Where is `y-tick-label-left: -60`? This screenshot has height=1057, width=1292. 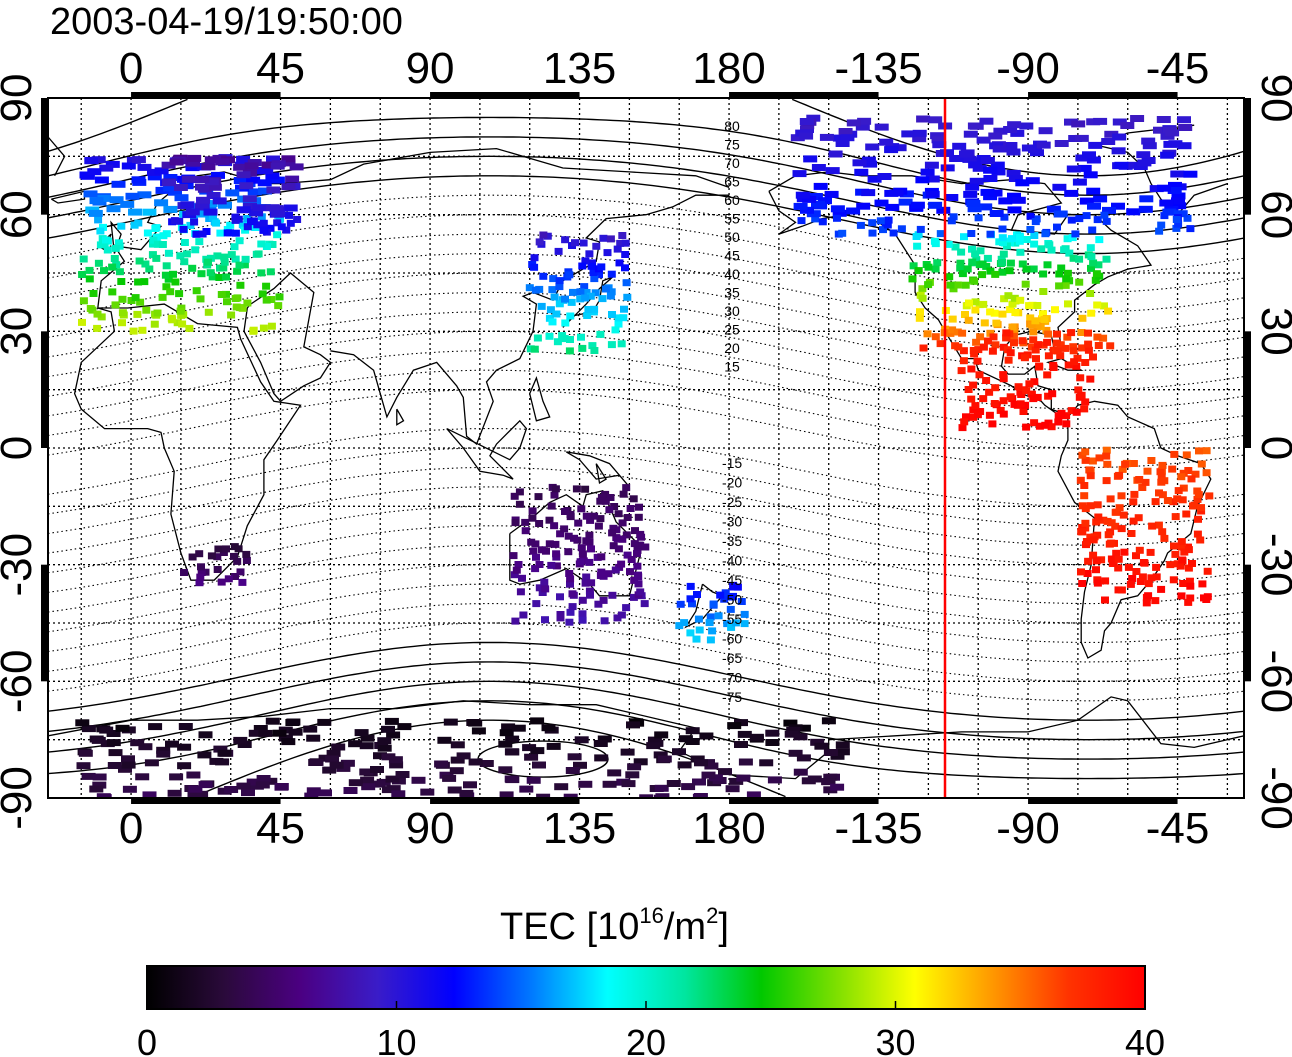
y-tick-label-left: -60 is located at coordinates (20, 682).